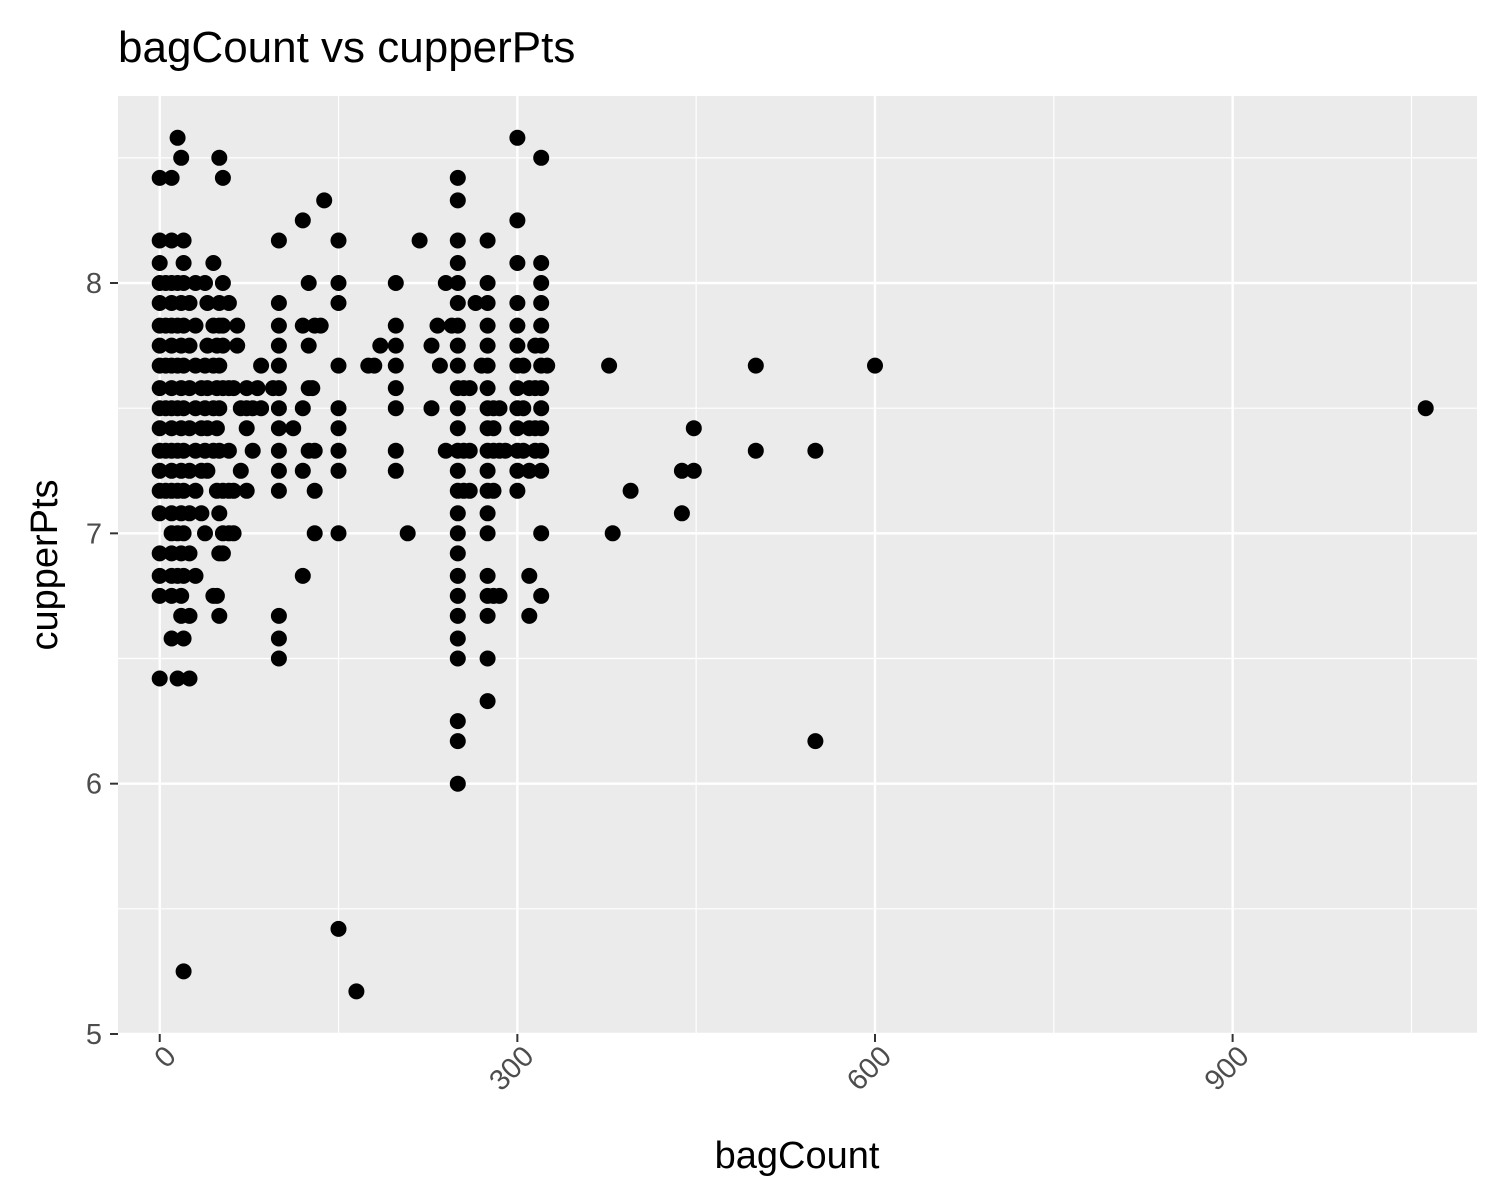  Describe the element at coordinates (94, 785) in the screenshot. I see `y-tick-label: 6` at that location.